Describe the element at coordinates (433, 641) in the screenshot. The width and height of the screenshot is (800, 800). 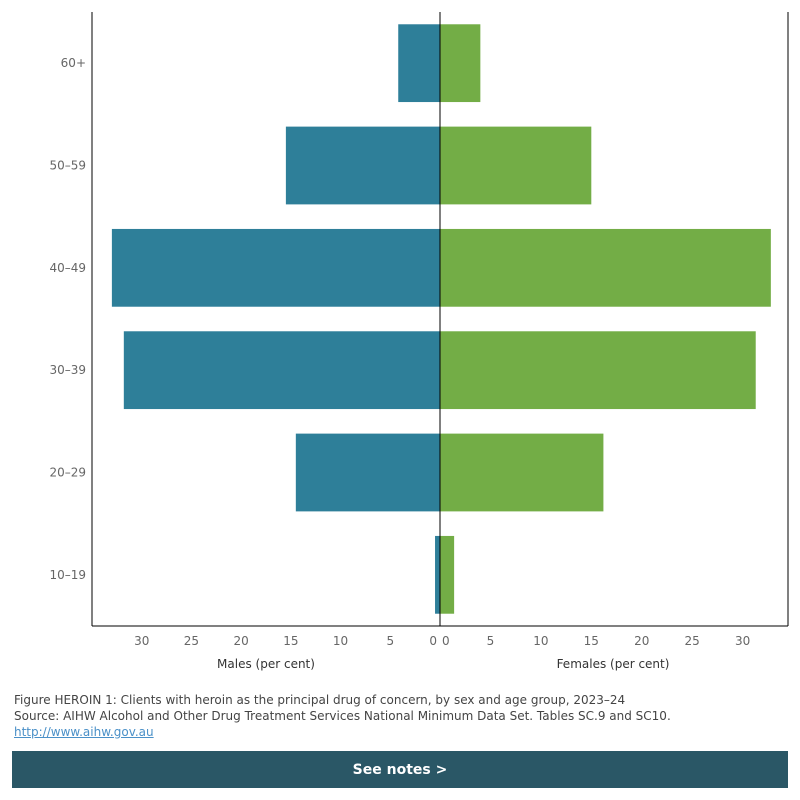
I see `x-tick-label-male: 0` at that location.